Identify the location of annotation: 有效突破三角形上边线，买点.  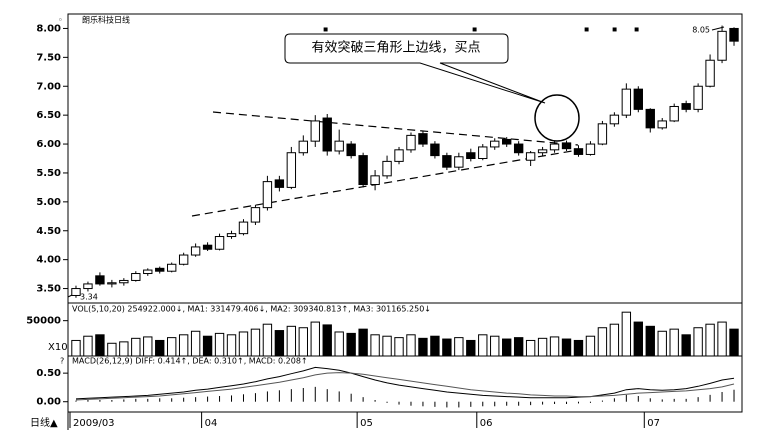
(395, 48).